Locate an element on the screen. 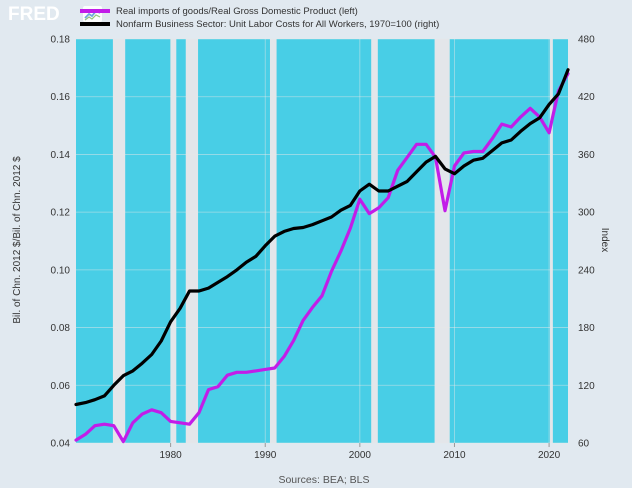 This screenshot has width=632, height=488. y-right-tick-label: 120 is located at coordinates (586, 386).